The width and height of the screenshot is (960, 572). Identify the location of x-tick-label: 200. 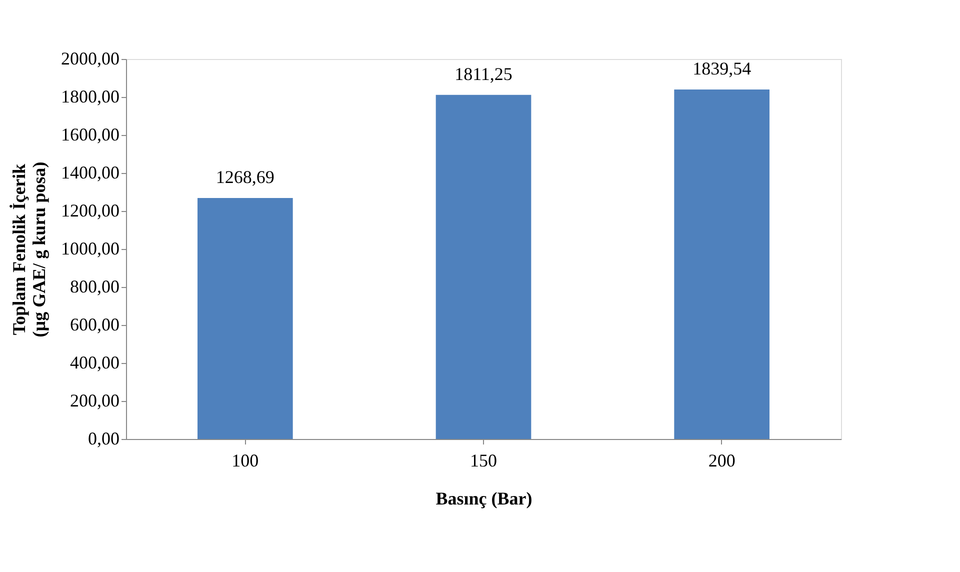
(722, 460).